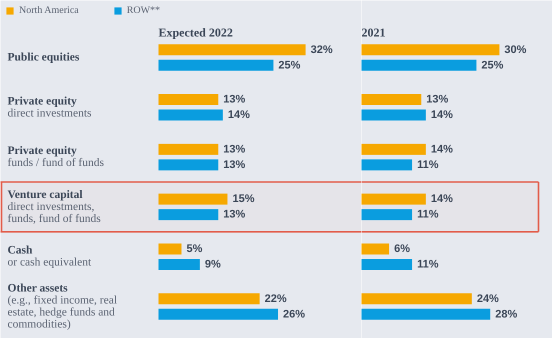  I want to click on text: 2021, so click(374, 33).